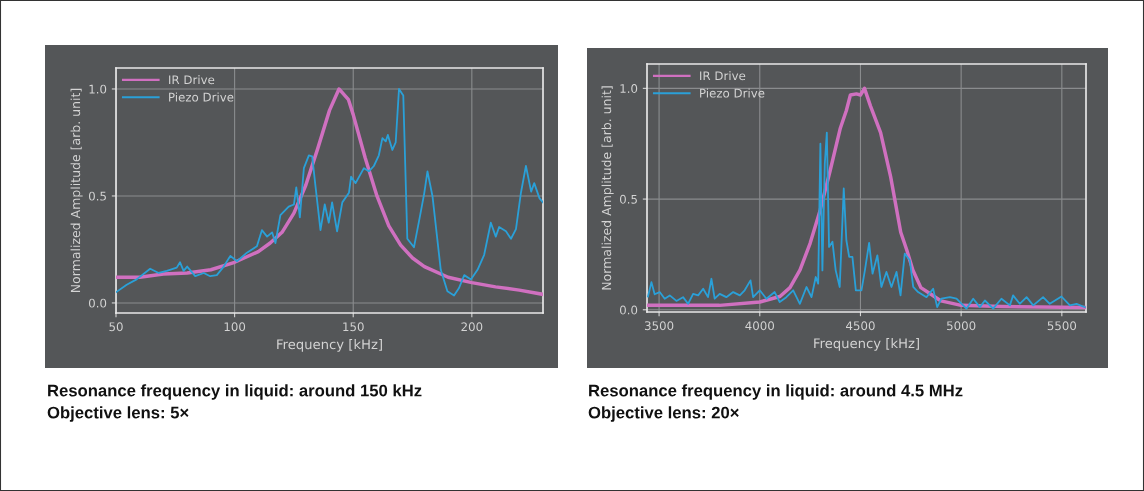 The image size is (1144, 491). Describe the element at coordinates (860, 326) in the screenshot. I see `x-tick-label: 4500` at that location.